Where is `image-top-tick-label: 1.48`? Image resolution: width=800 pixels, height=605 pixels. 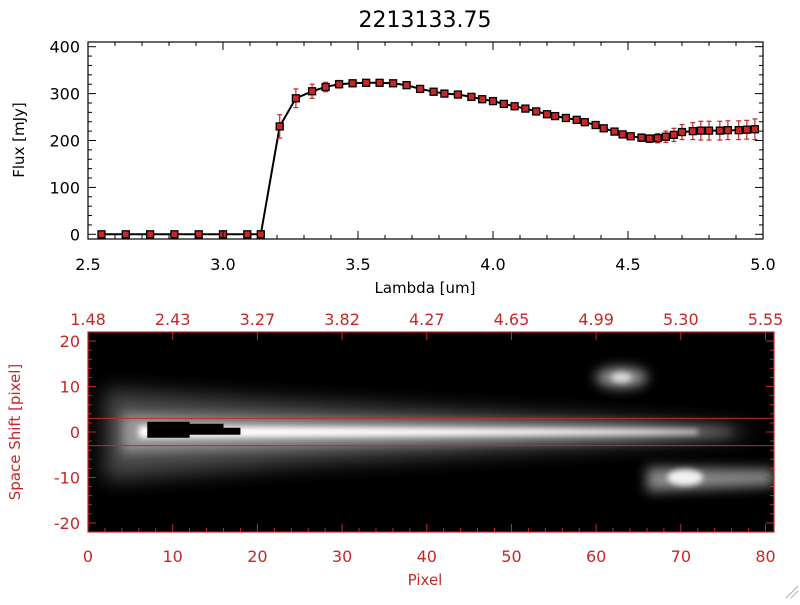
image-top-tick-label: 1.48 is located at coordinates (88, 319).